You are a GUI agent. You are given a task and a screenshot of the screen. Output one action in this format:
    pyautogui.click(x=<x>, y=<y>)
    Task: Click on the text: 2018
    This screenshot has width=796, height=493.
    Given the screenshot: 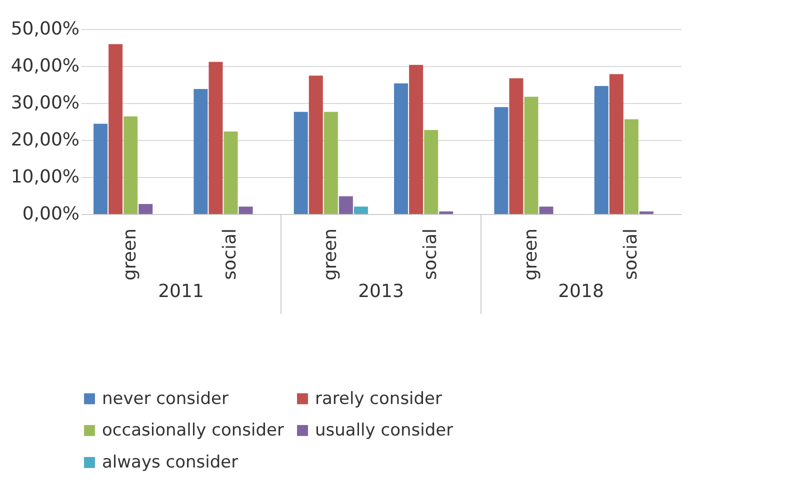 What is the action you would take?
    pyautogui.click(x=581, y=291)
    